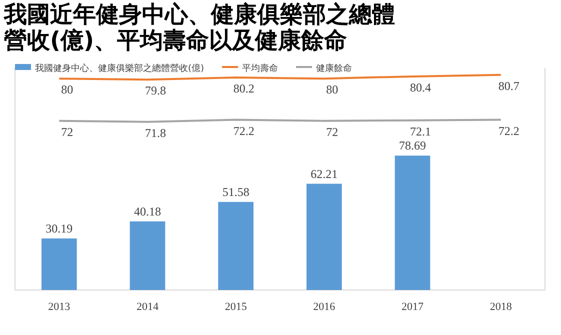  What do you see at coordinates (59, 228) in the screenshot?
I see `data-label: 30.19` at bounding box center [59, 228].